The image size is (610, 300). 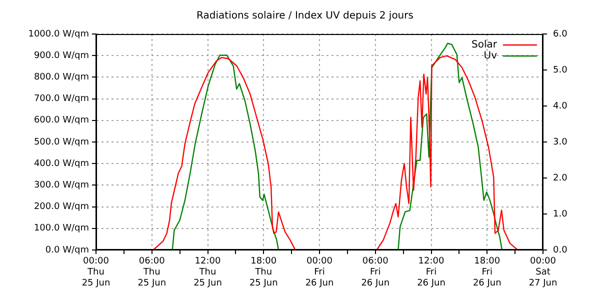 I want to click on y2-tick-label: 3.0, so click(x=560, y=142).